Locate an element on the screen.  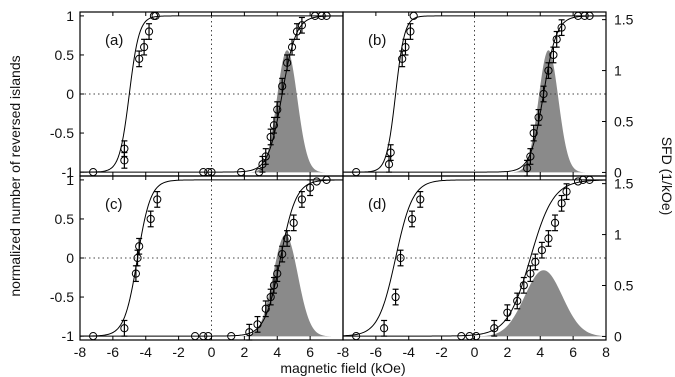
x-tick-label: -2 is located at coordinates (441, 352).